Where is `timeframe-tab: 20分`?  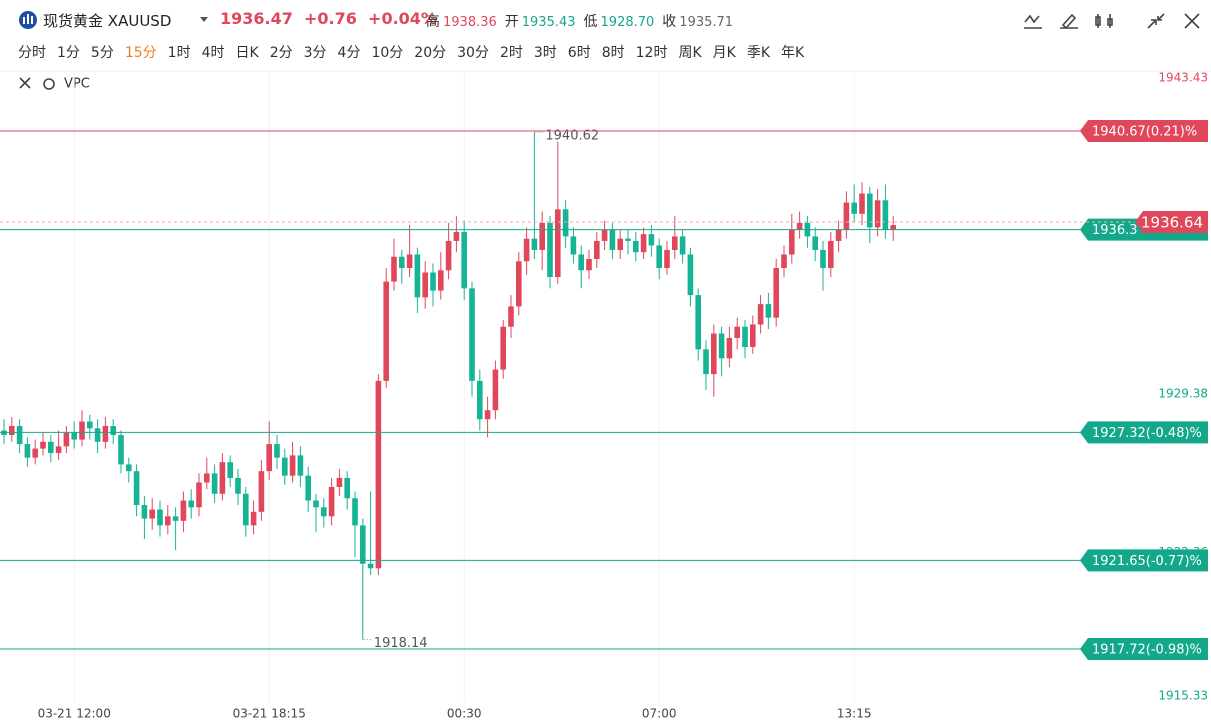 timeframe-tab: 20分 is located at coordinates (430, 53).